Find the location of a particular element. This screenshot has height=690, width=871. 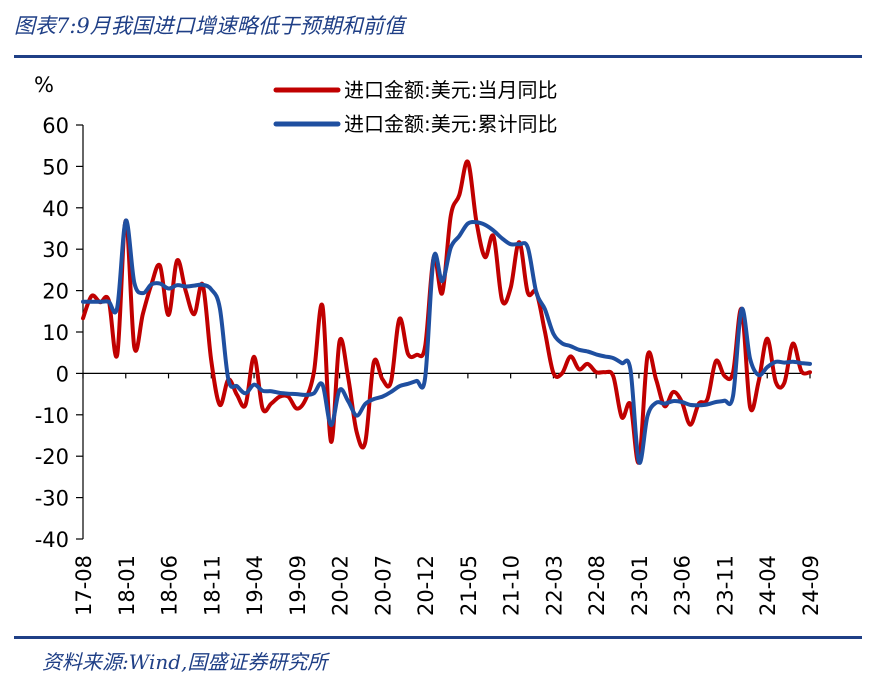

x-tick-label: 18-11 is located at coordinates (212, 585).